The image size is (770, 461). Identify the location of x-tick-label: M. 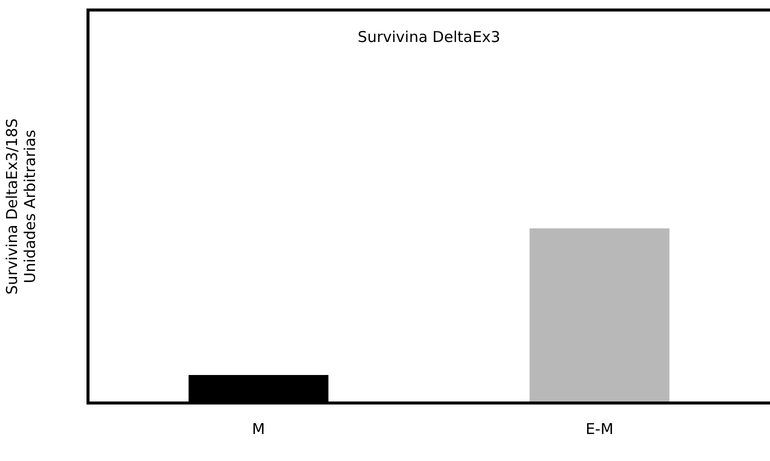
(258, 429).